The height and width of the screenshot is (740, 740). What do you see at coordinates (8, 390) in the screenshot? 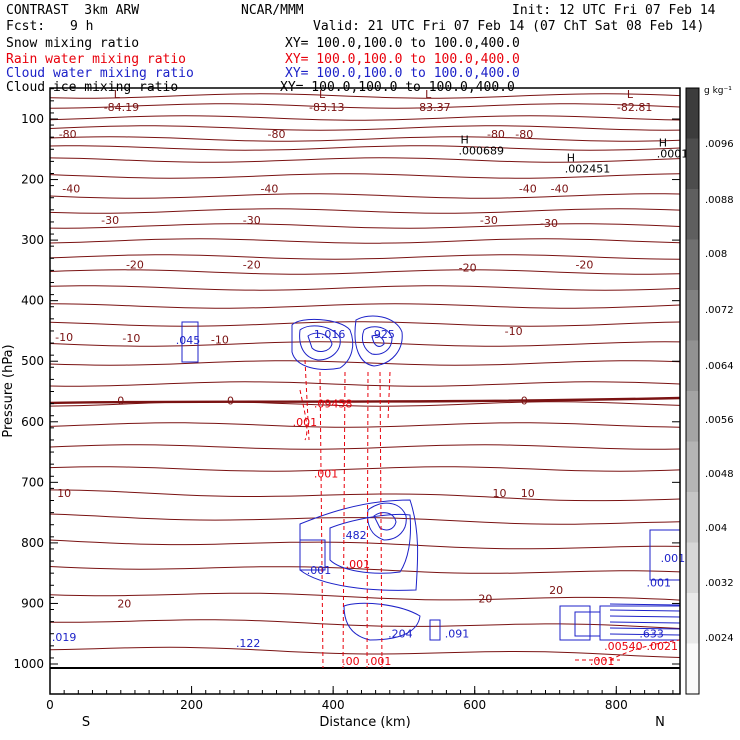
I see `y-axis-title: Pressure (hPa)` at bounding box center [8, 390].